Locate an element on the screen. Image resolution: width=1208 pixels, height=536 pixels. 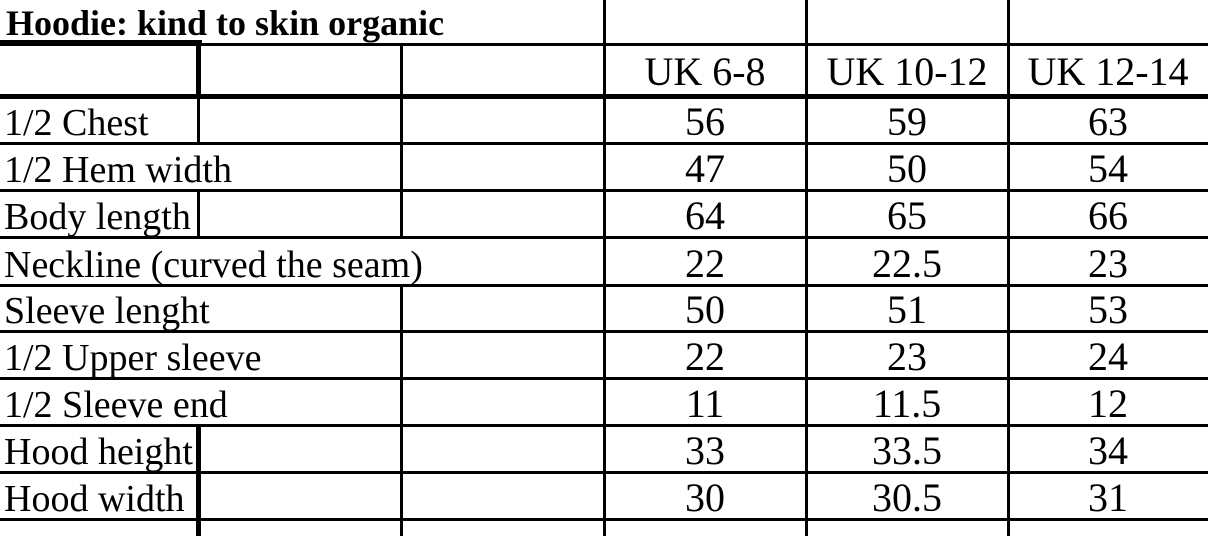
row-label-half-chest: 1/2 Chest is located at coordinates (76, 123).